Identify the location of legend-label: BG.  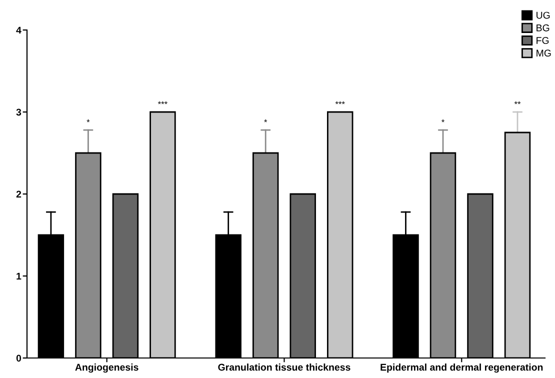
(543, 28).